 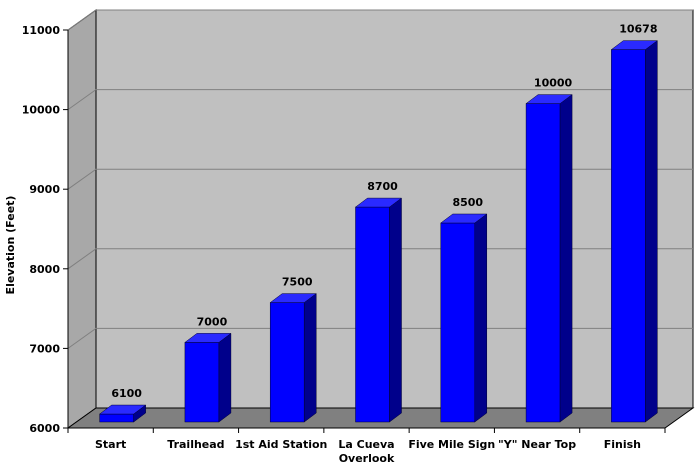 What do you see at coordinates (44, 428) in the screenshot?
I see `y-tick-label: 6000` at bounding box center [44, 428].